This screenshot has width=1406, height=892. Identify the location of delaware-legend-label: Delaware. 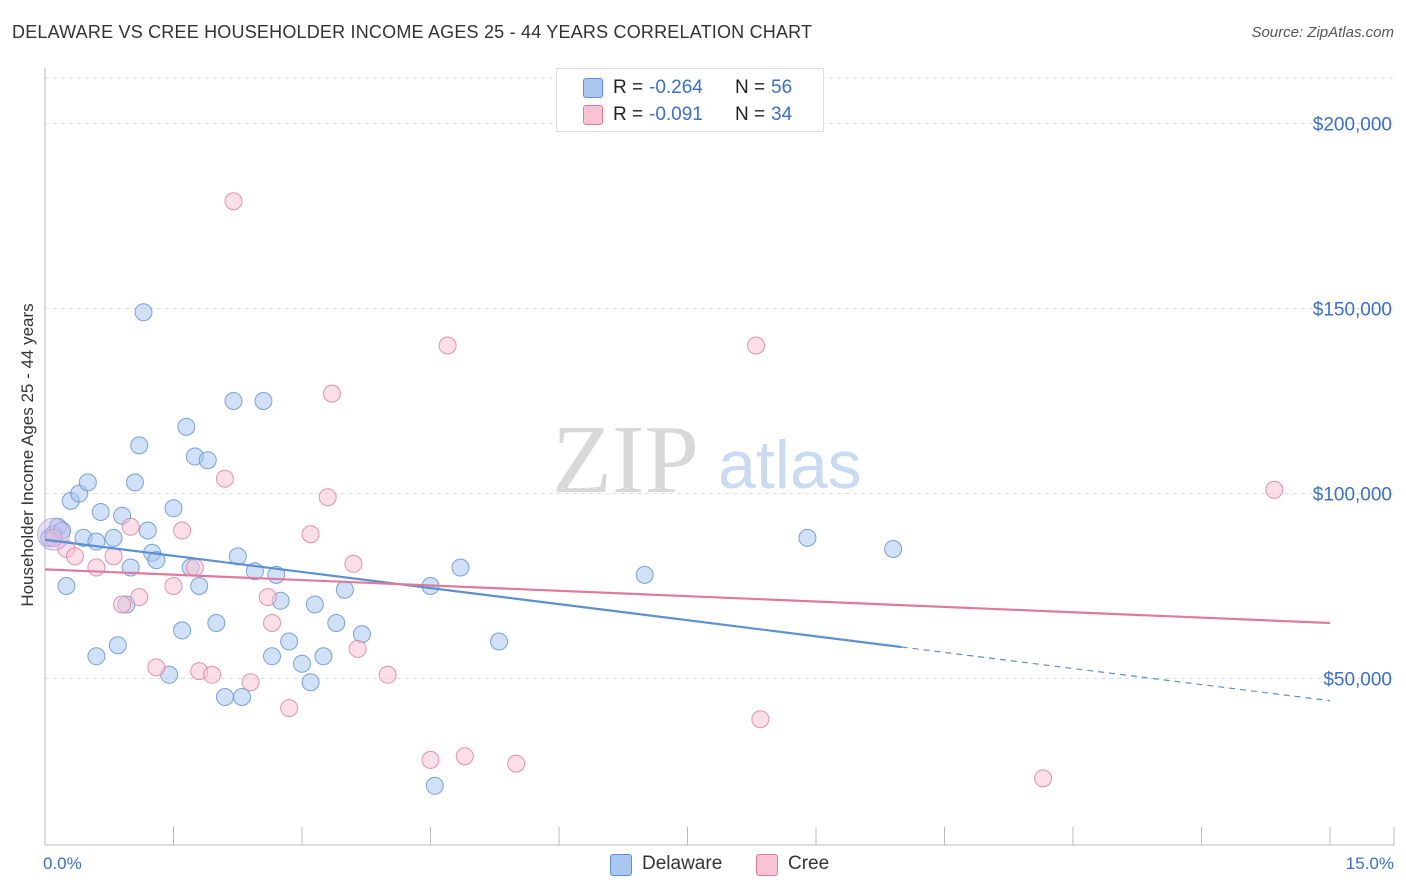
(682, 863).